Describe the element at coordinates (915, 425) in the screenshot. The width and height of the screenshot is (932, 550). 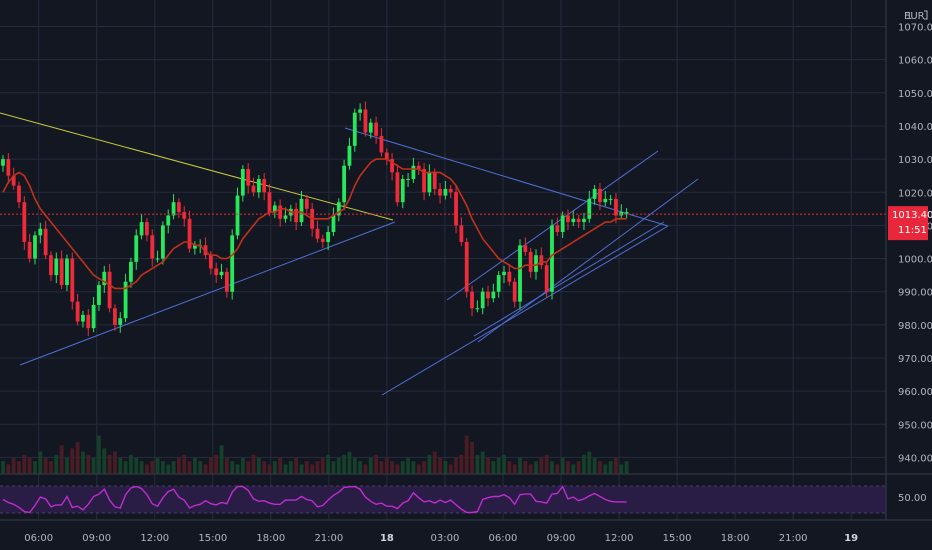
I see `y-tick-label: 950.00` at that location.